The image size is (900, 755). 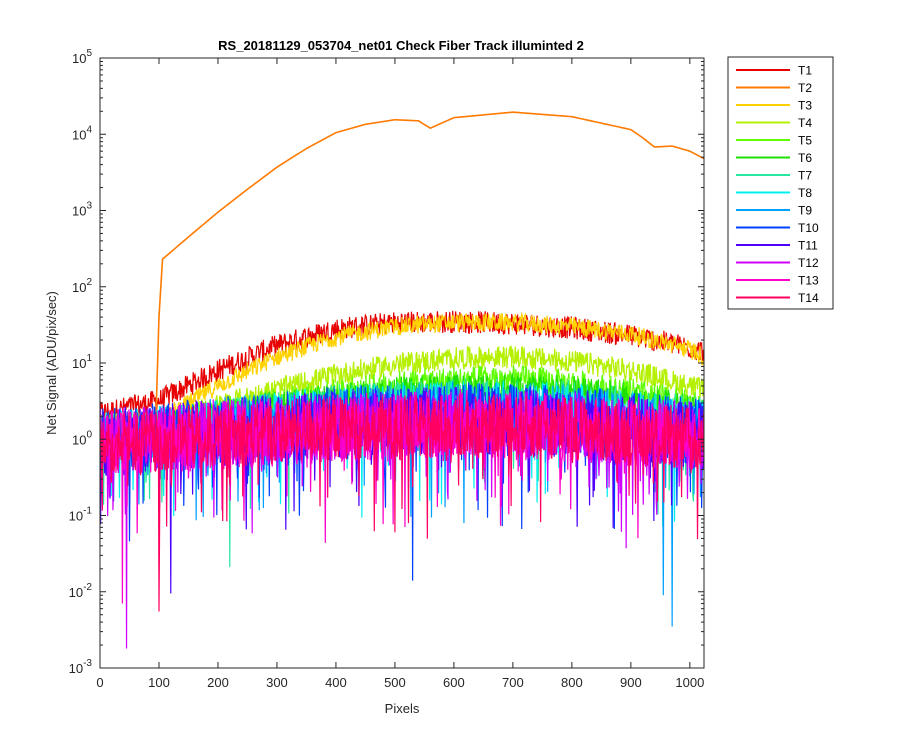 What do you see at coordinates (808, 263) in the screenshot?
I see `legend-label-t12: T12` at bounding box center [808, 263].